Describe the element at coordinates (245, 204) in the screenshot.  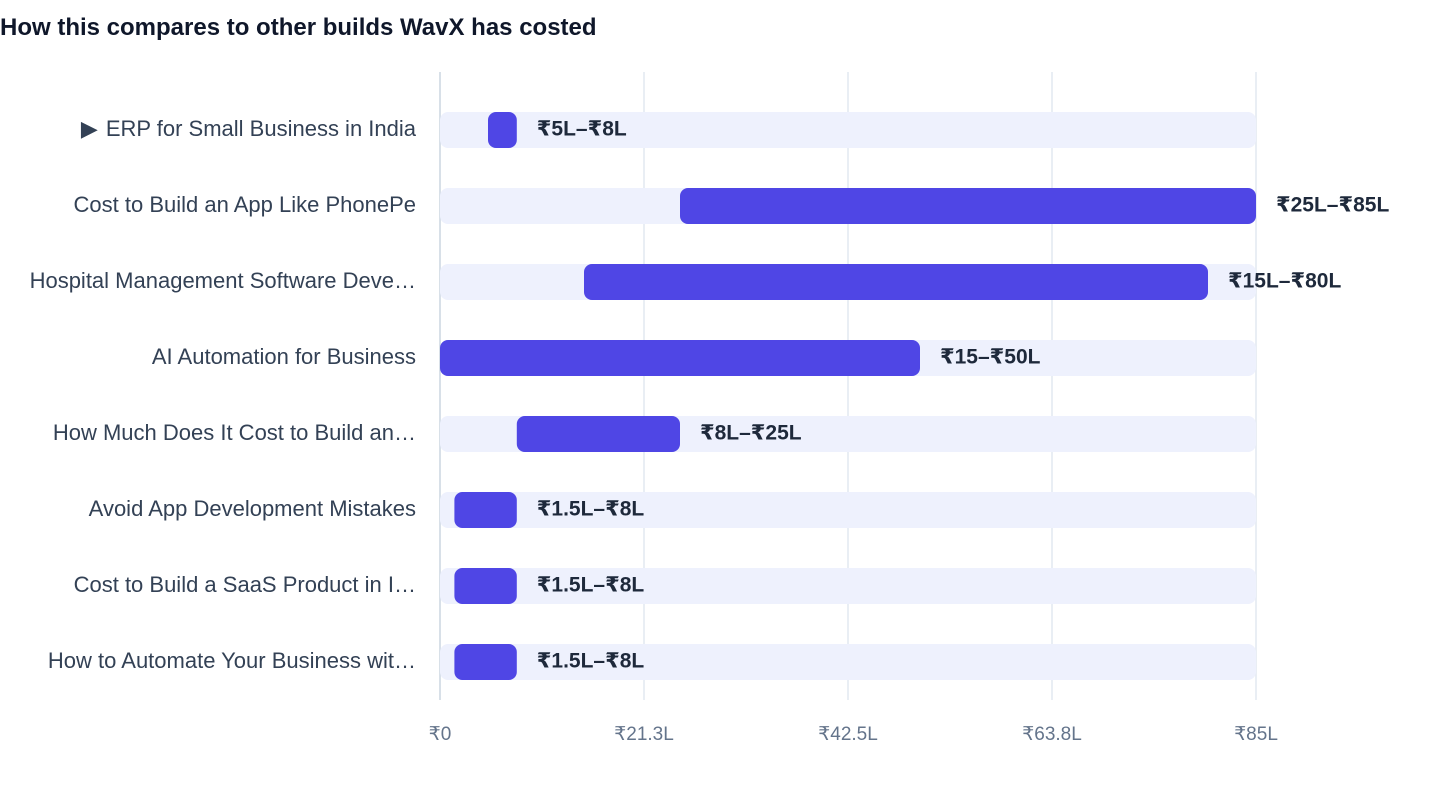
I see `category-label: Cost to Build an App Like PhonePe` at that location.